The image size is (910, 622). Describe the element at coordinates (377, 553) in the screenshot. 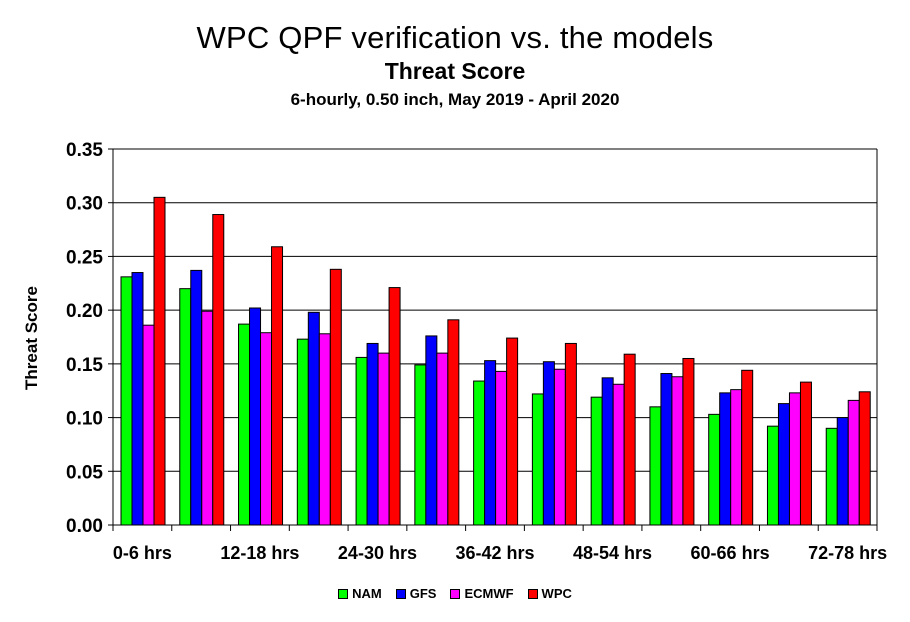

I see `x-tick-label: 24-30 hrs` at that location.